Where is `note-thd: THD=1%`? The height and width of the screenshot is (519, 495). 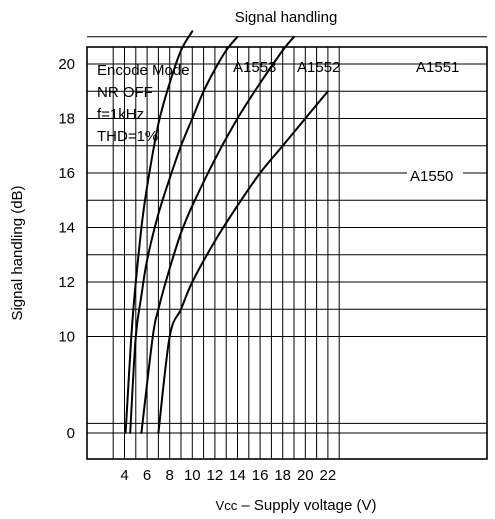 note-thd: THD=1% is located at coordinates (127, 136).